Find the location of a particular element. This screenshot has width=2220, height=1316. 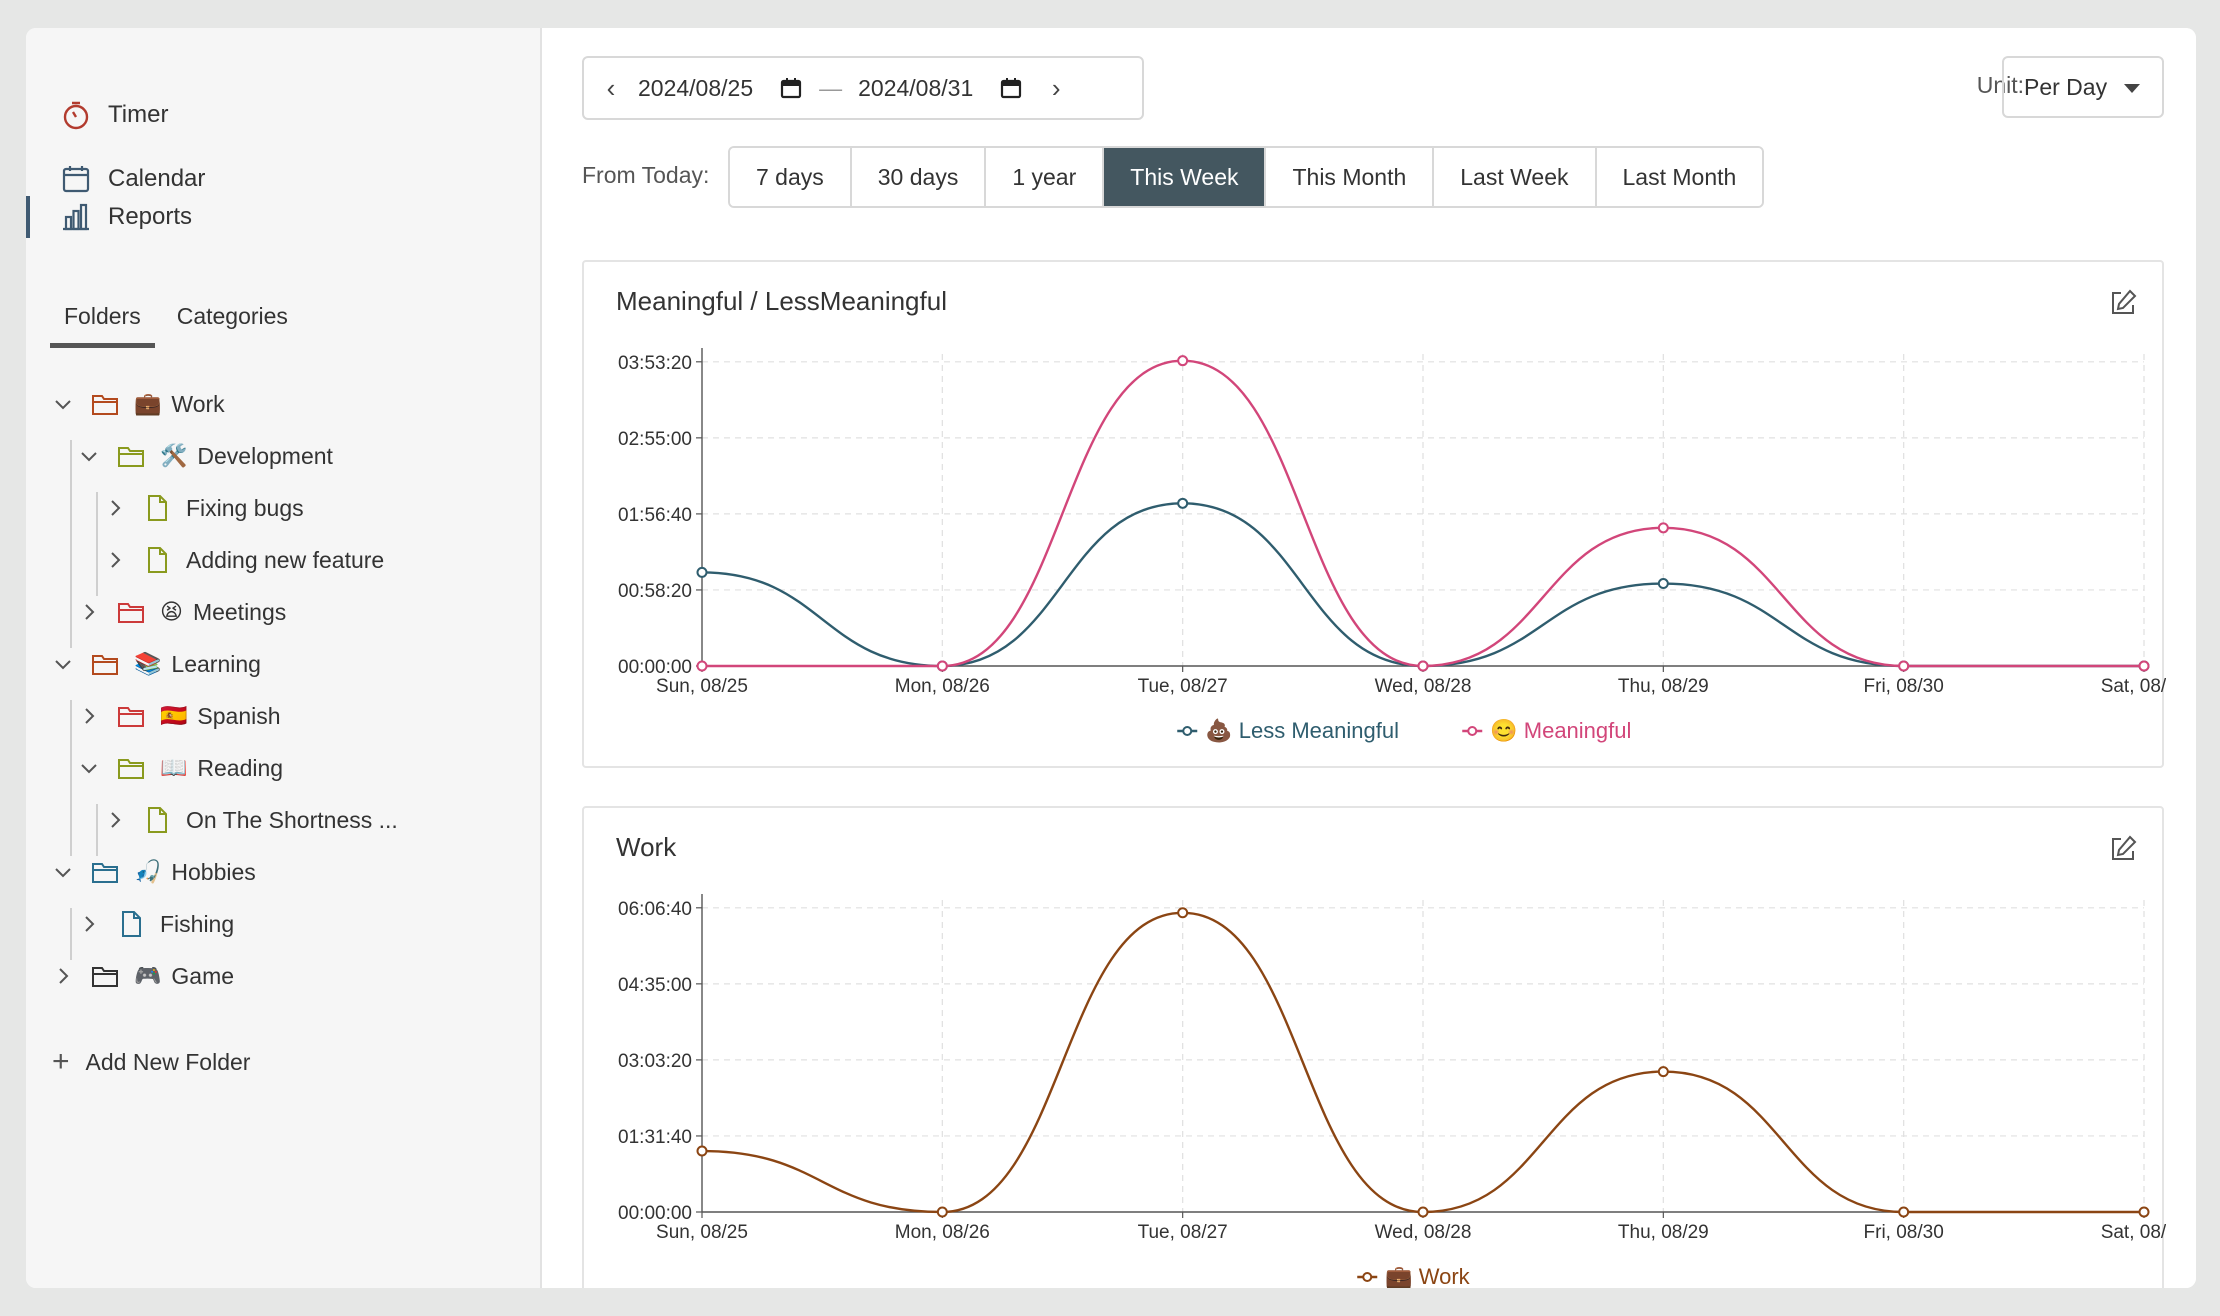

nav-reports: Reports is located at coordinates (126, 217).